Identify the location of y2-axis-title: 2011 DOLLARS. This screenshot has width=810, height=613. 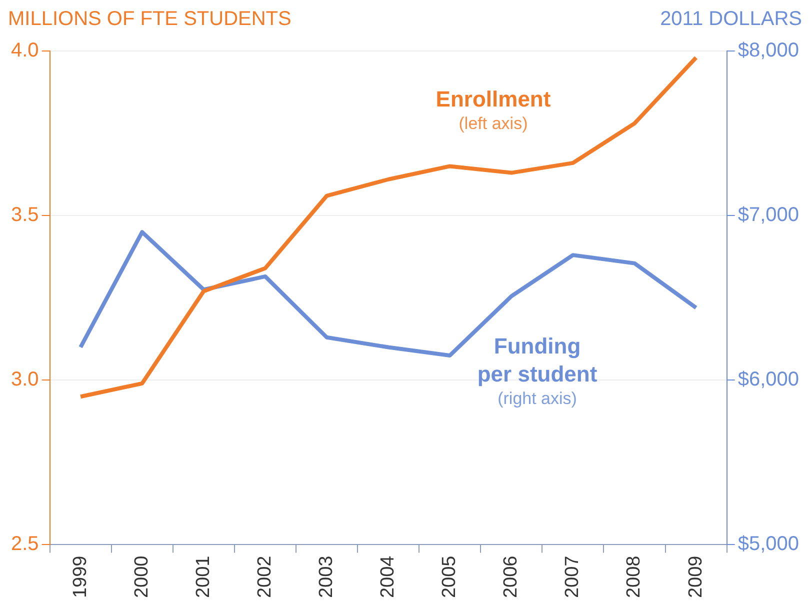
(731, 20).